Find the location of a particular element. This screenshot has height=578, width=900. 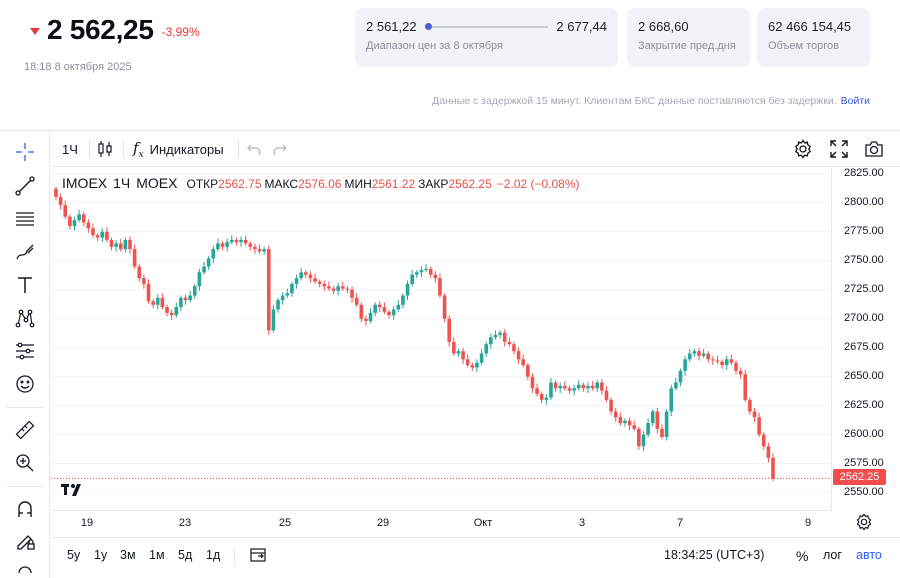

magnet-icon is located at coordinates (25, 509).